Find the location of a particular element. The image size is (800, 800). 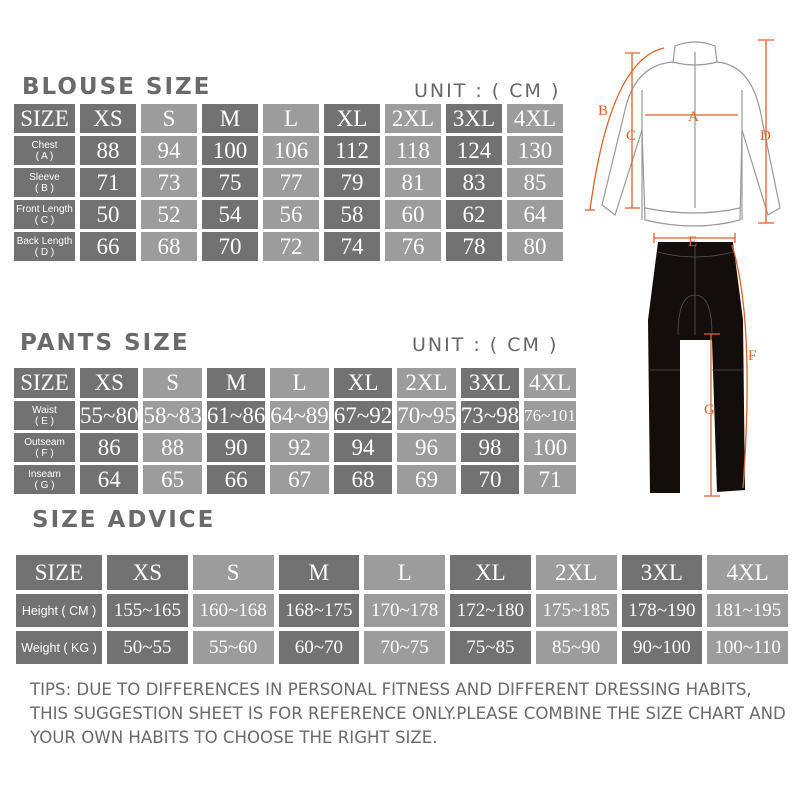

table-cell: 70~95 is located at coordinates (426, 415).